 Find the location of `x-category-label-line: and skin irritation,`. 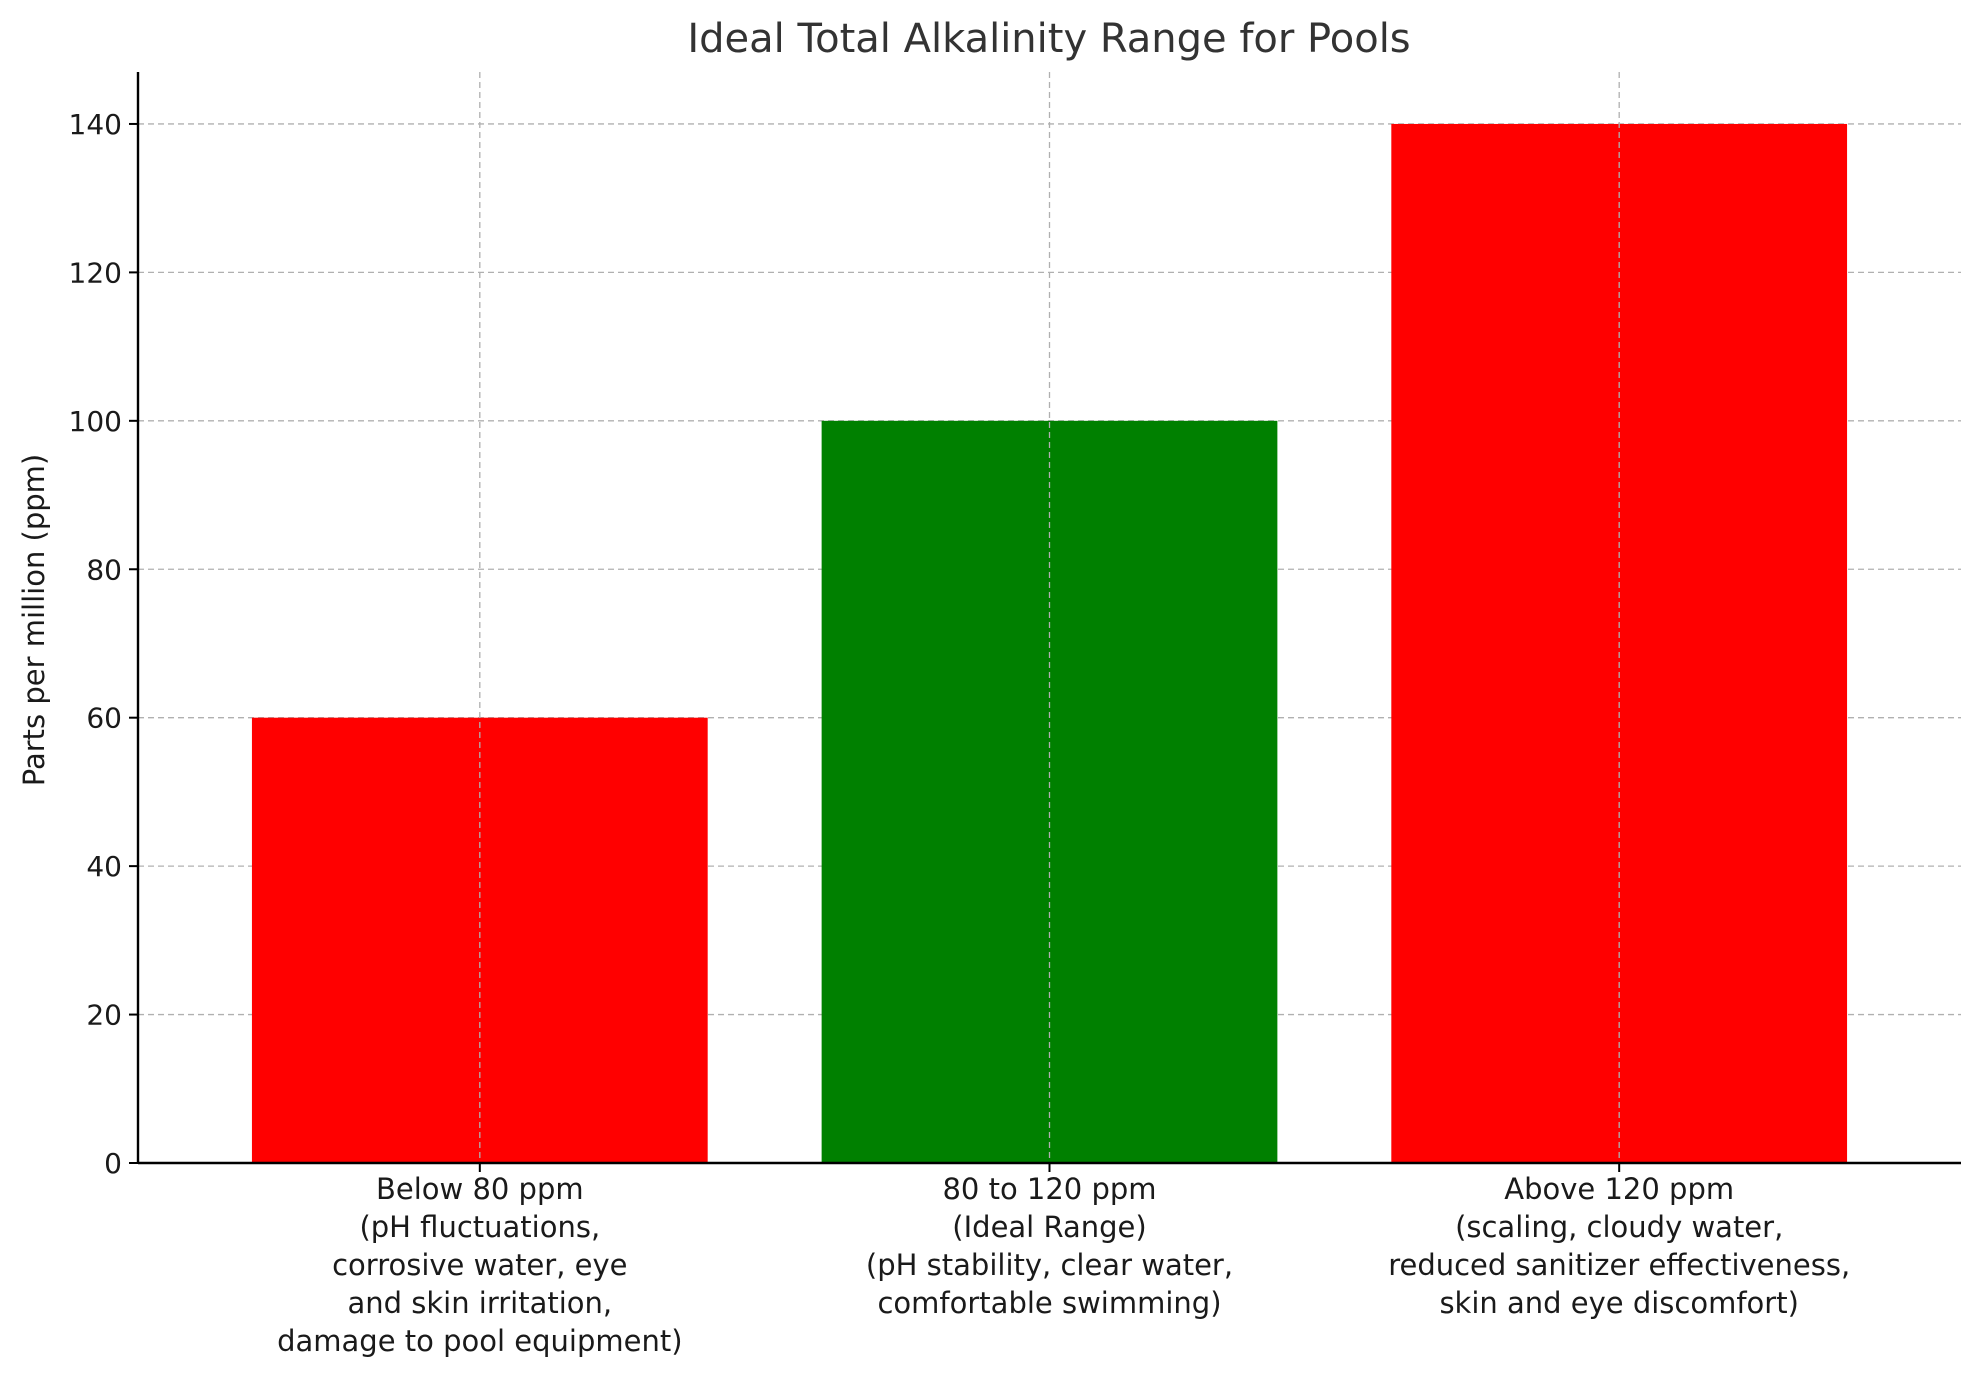

x-category-label-line: and skin irritation, is located at coordinates (479, 1303).